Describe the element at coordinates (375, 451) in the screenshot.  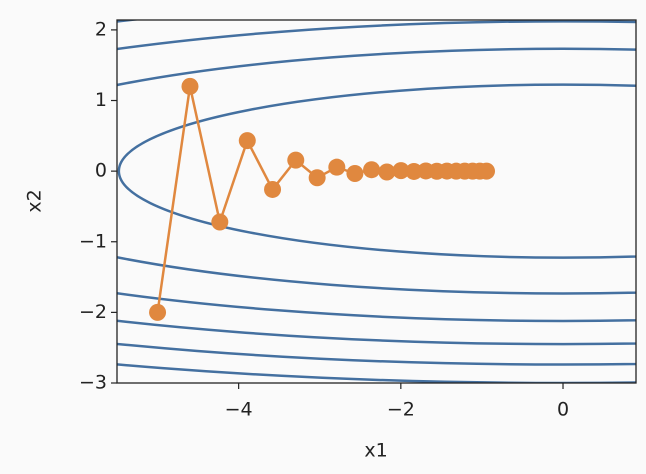
I see `x-axis-label: x1` at that location.